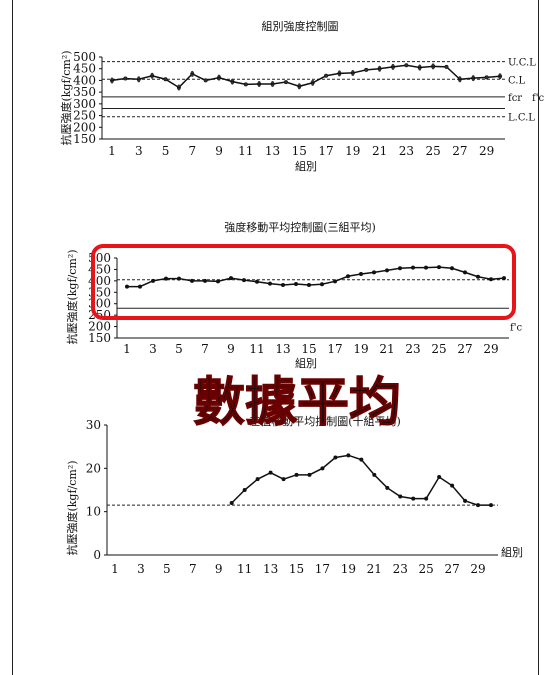 The image size is (551, 675). Describe the element at coordinates (300, 227) in the screenshot. I see `chart-title: 強度移動平均控制圖(三組平均)` at that location.